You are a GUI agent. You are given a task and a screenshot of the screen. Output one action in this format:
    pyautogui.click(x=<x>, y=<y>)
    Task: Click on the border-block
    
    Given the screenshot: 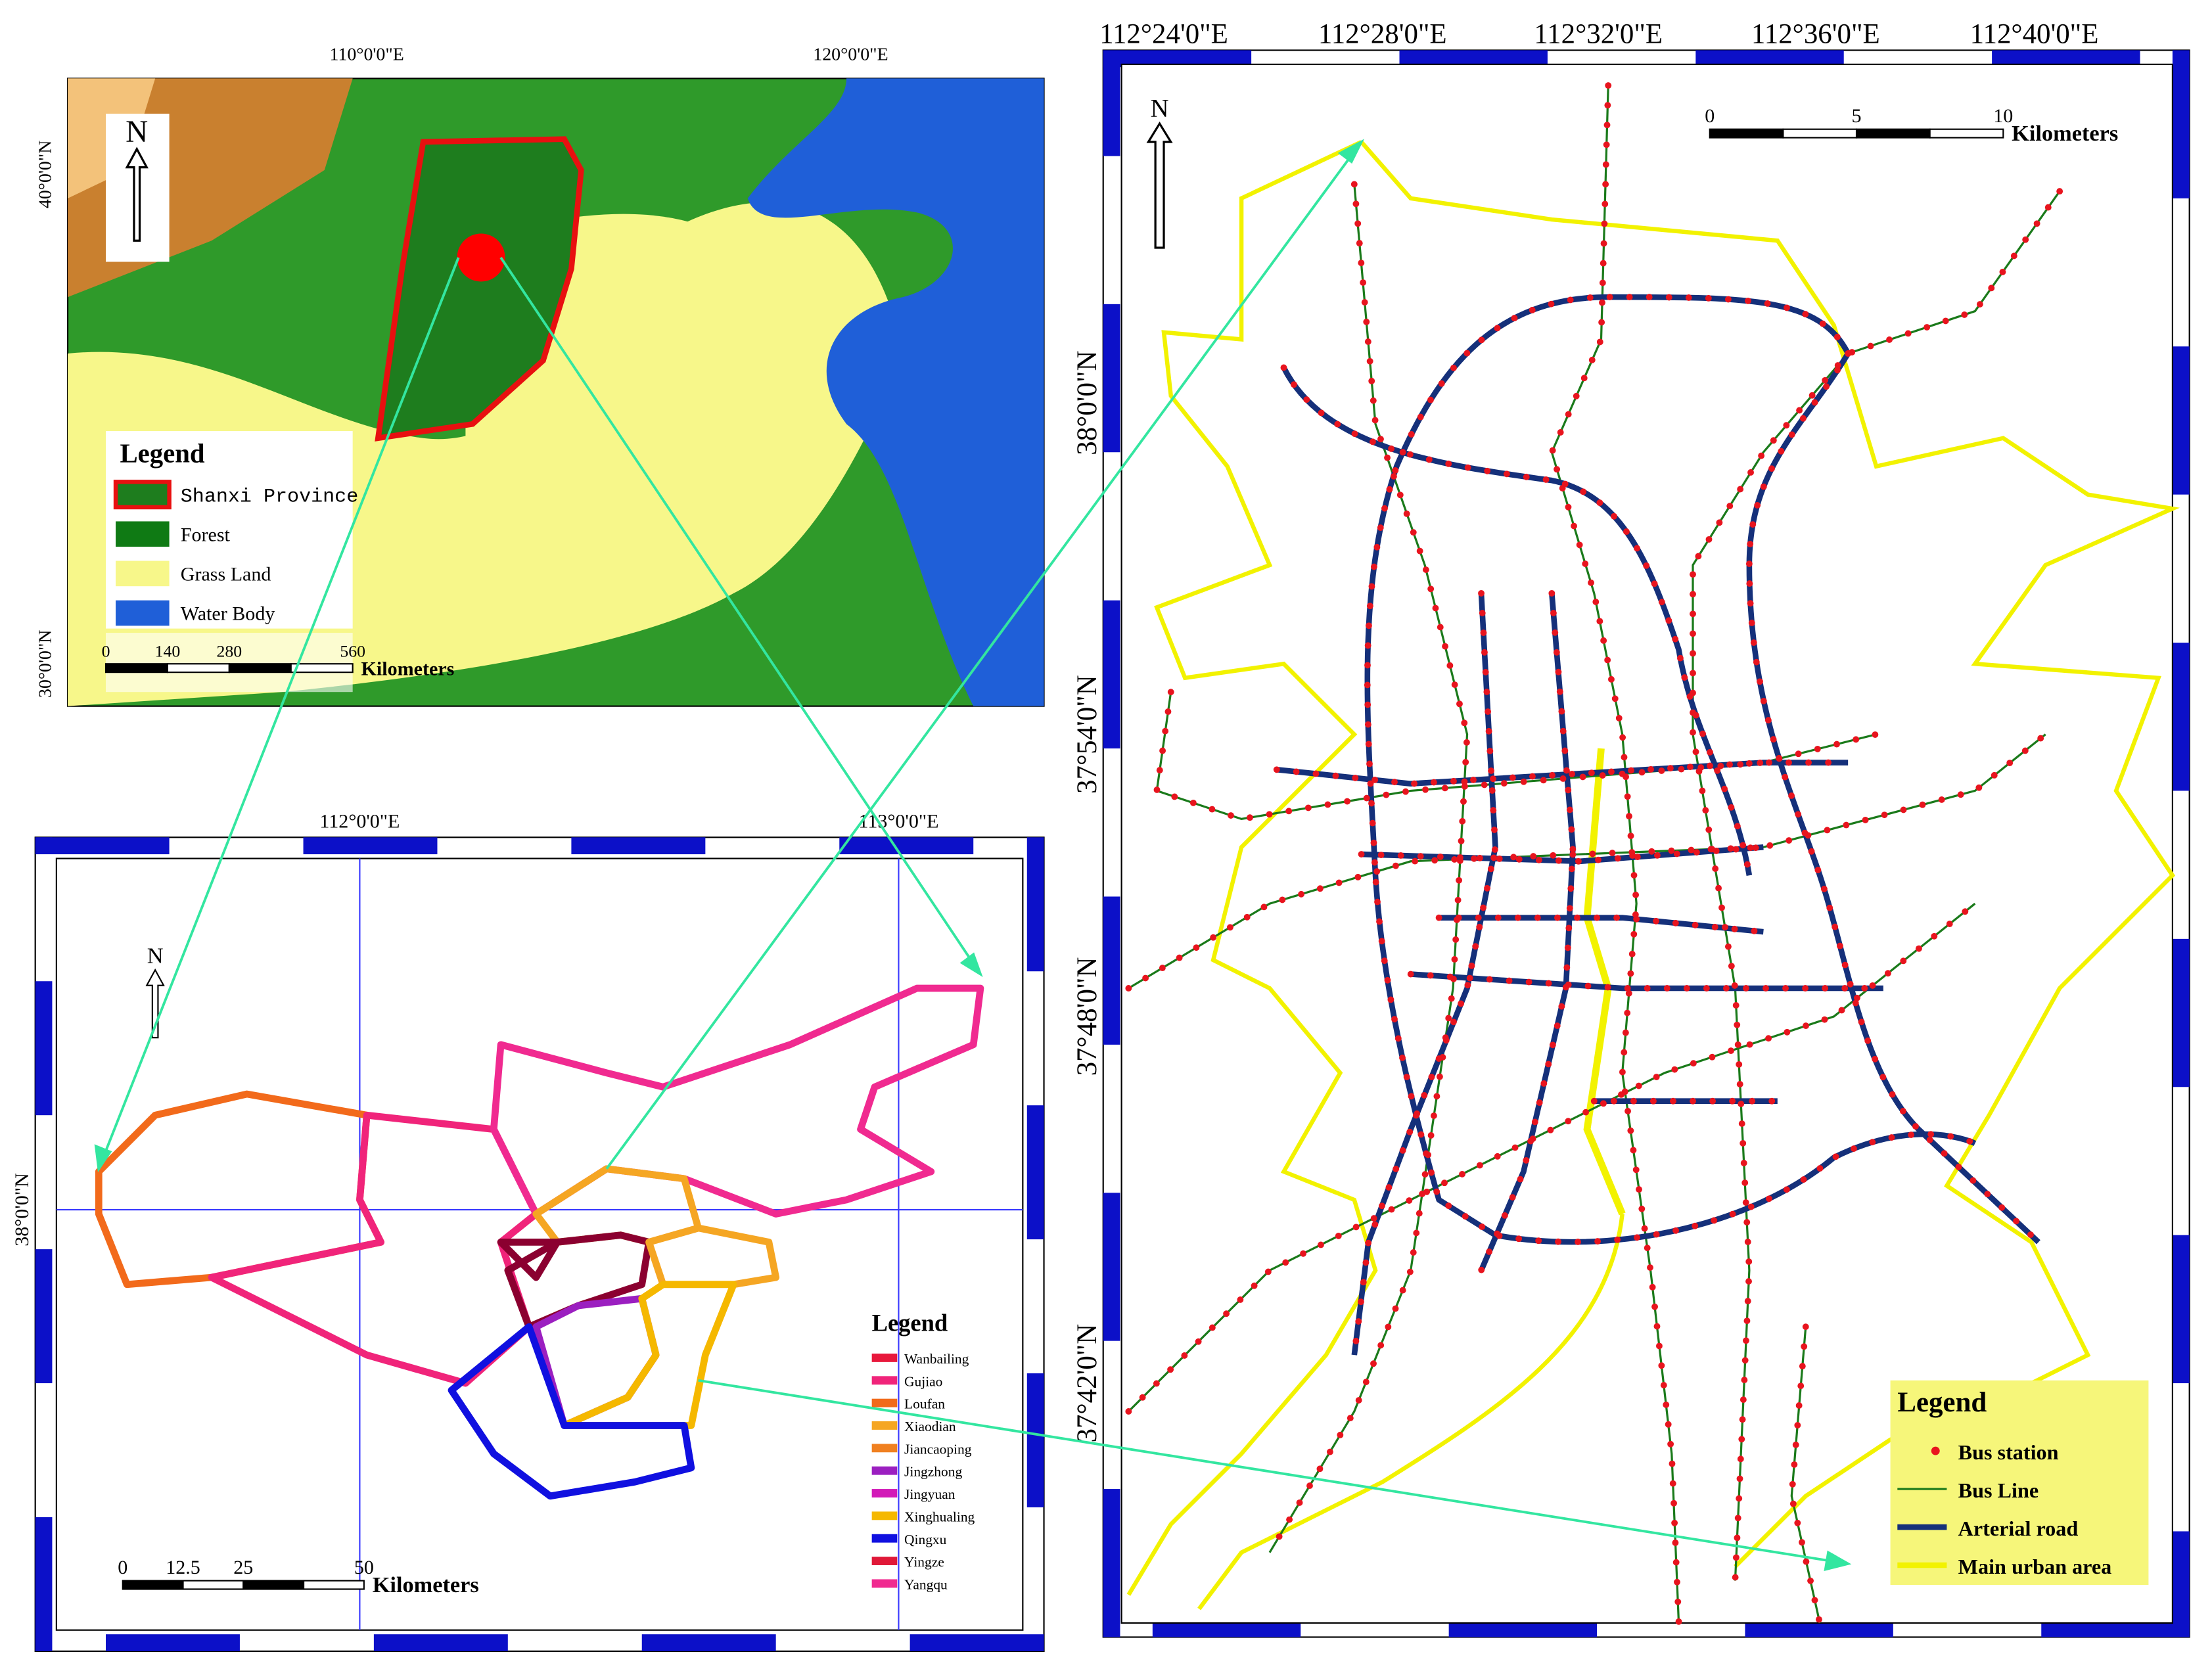 What is the action you would take?
    pyautogui.click(x=1111, y=378)
    